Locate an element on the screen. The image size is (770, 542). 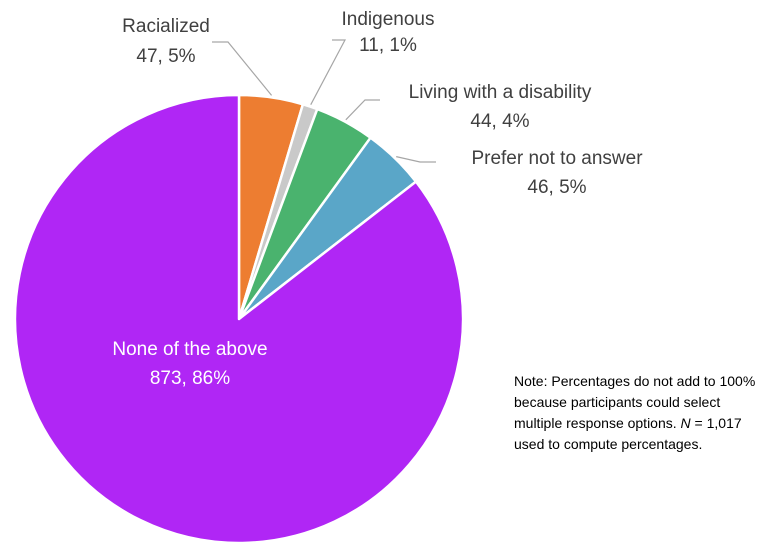
note-n-symbol: N is located at coordinates (685, 423).